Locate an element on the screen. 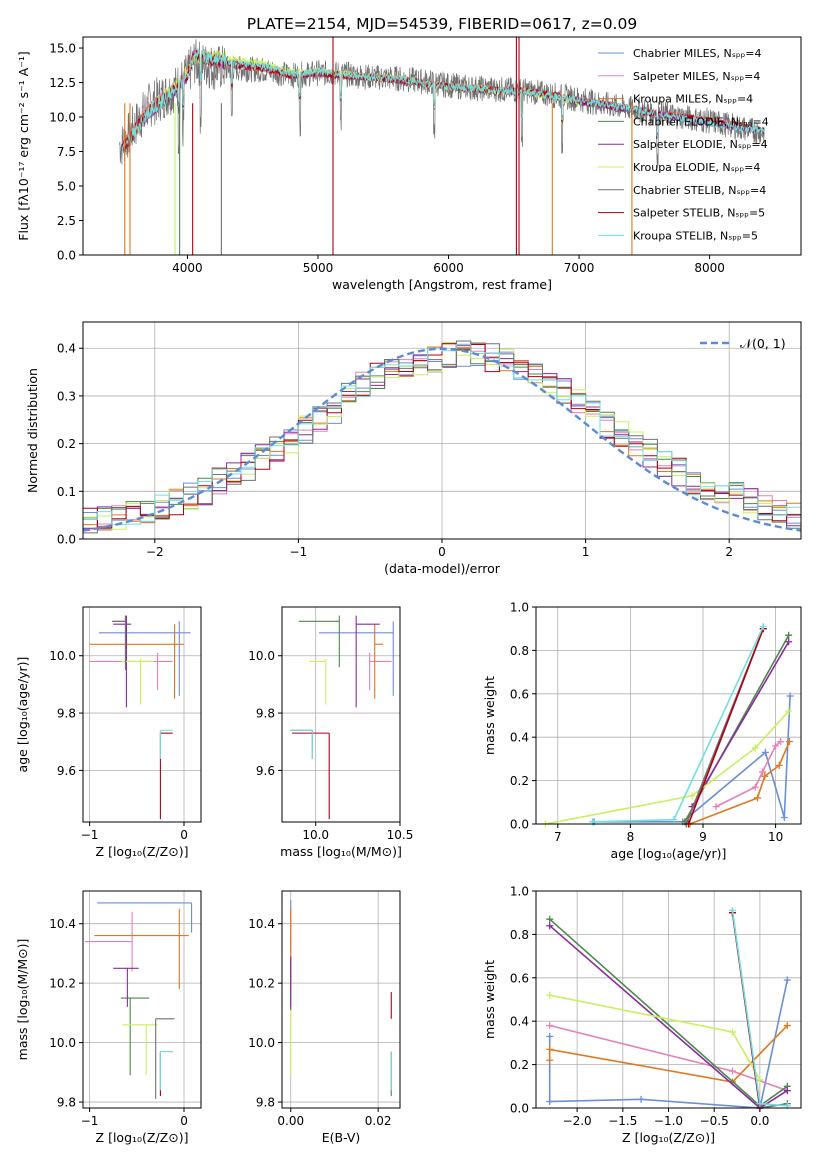 Image resolution: width=819 pixels, height=1170 pixels. y-axis-label: mass [log₁₀(M/M⊙)] is located at coordinates (22, 1000).